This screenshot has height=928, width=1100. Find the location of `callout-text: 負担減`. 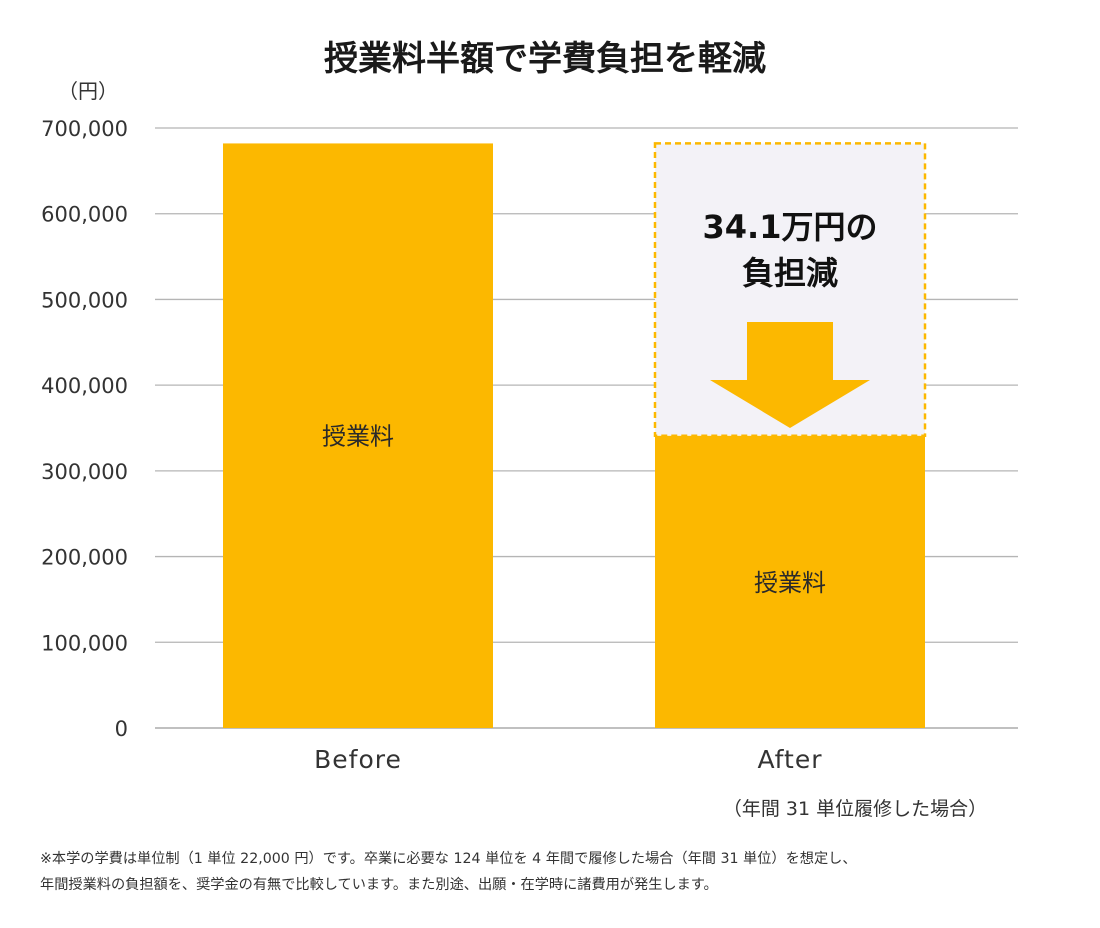

callout-text: 負担減 is located at coordinates (790, 273).